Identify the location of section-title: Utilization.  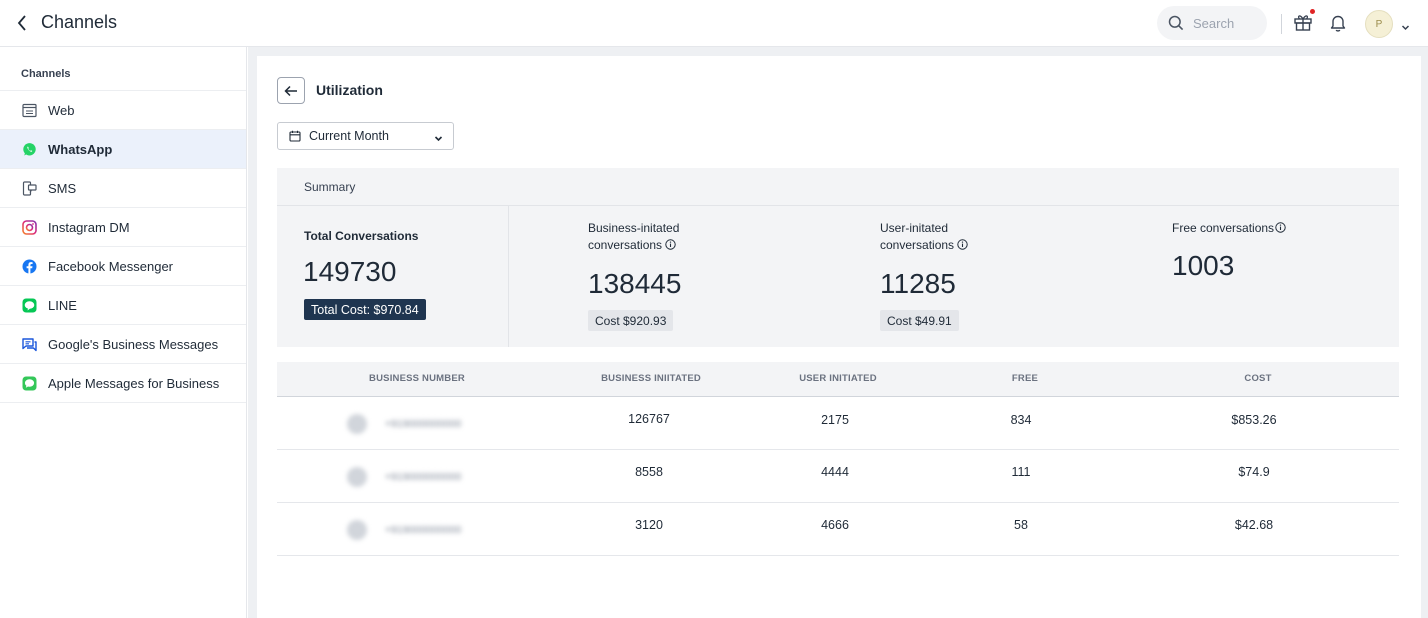
(349, 90).